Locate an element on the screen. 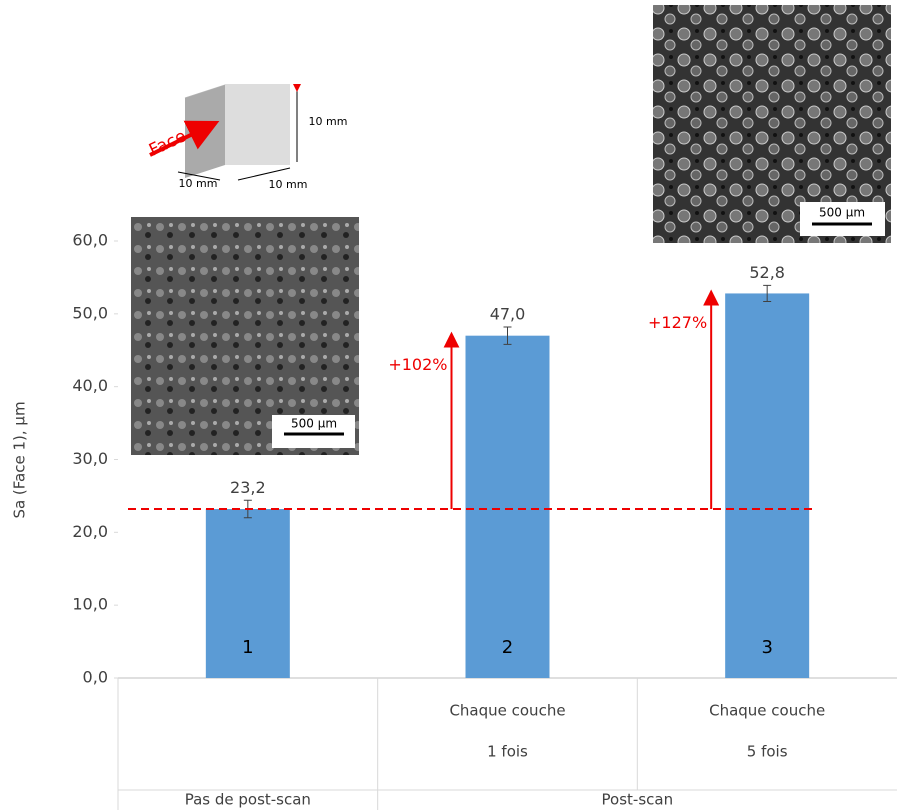 The image size is (897, 810). group-label: Post-scan is located at coordinates (638, 800).